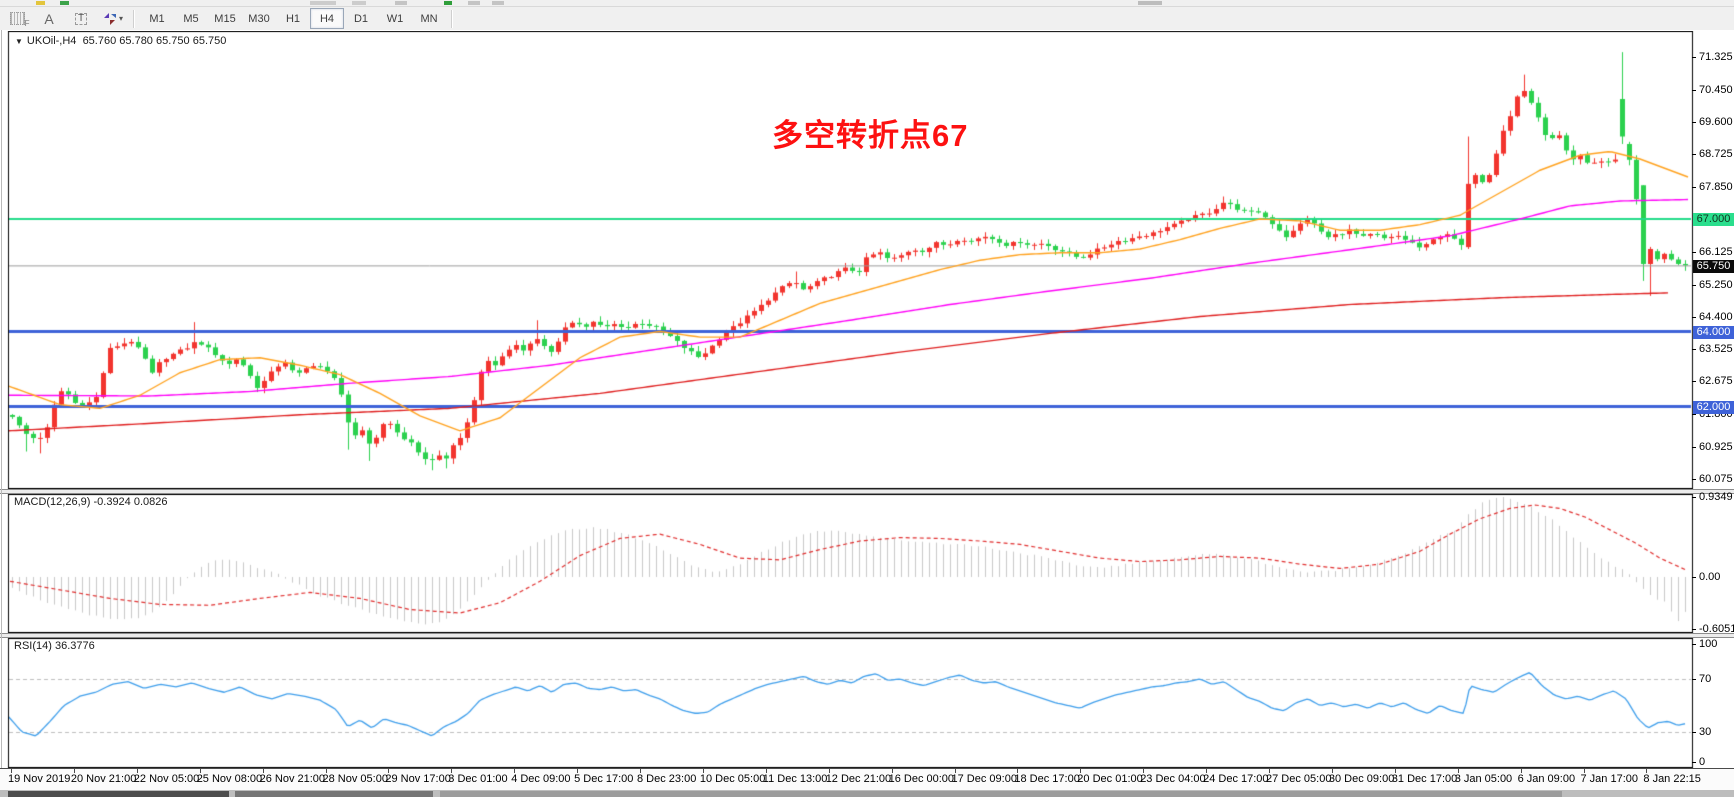  Describe the element at coordinates (452, 18) in the screenshot. I see `toolbar-separator` at that location.